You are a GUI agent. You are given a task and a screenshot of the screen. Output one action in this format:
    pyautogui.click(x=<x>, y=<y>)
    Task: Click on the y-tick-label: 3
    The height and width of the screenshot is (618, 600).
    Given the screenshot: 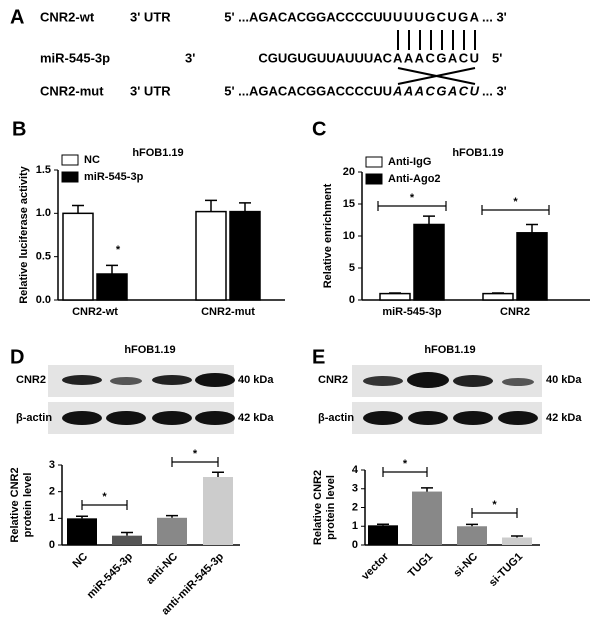 What is the action you would take?
    pyautogui.click(x=52, y=465)
    